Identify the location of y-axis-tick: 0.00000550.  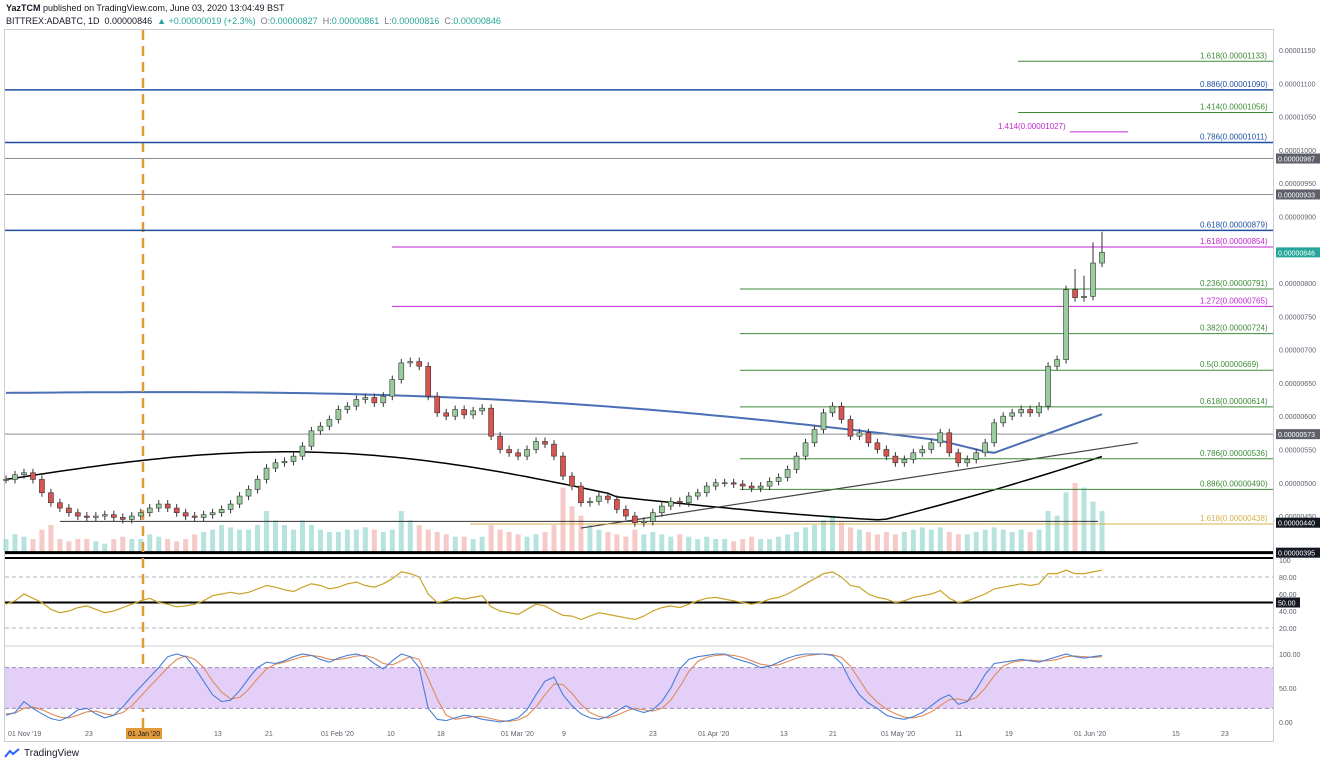
(1297, 450).